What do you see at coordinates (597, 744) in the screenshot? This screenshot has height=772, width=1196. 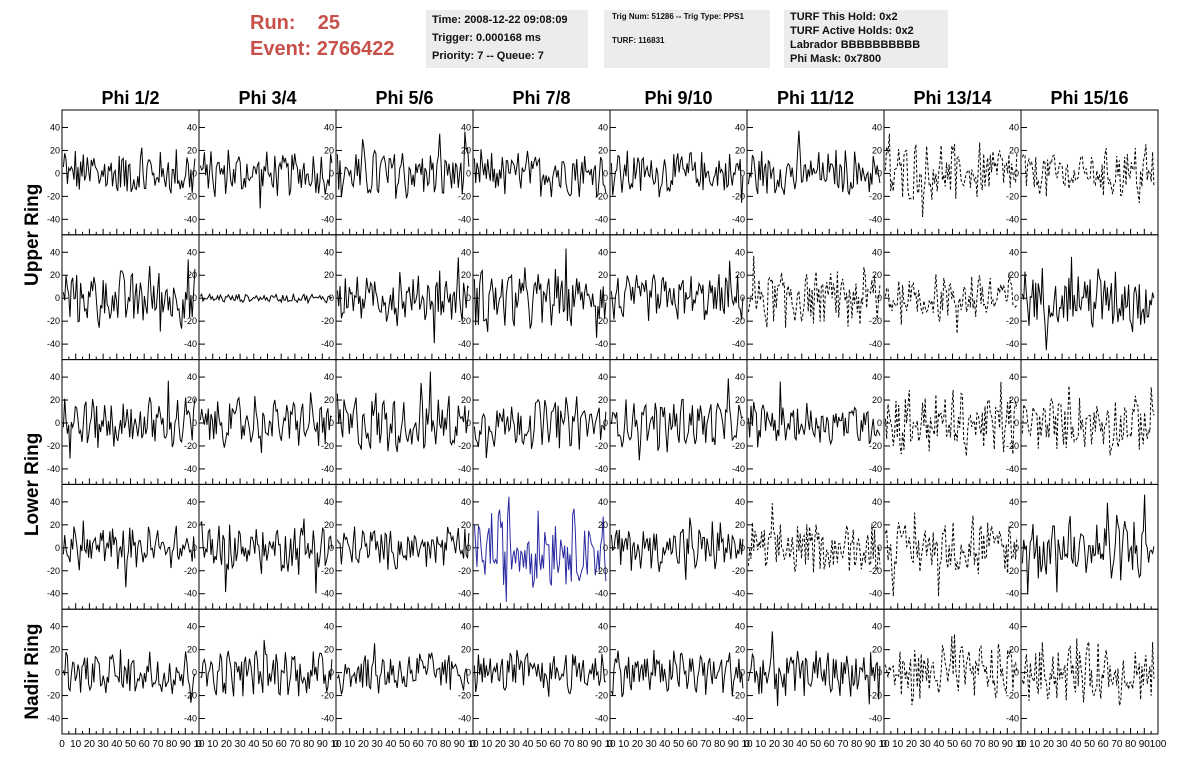 I see `x-tick-label: 90` at bounding box center [597, 744].